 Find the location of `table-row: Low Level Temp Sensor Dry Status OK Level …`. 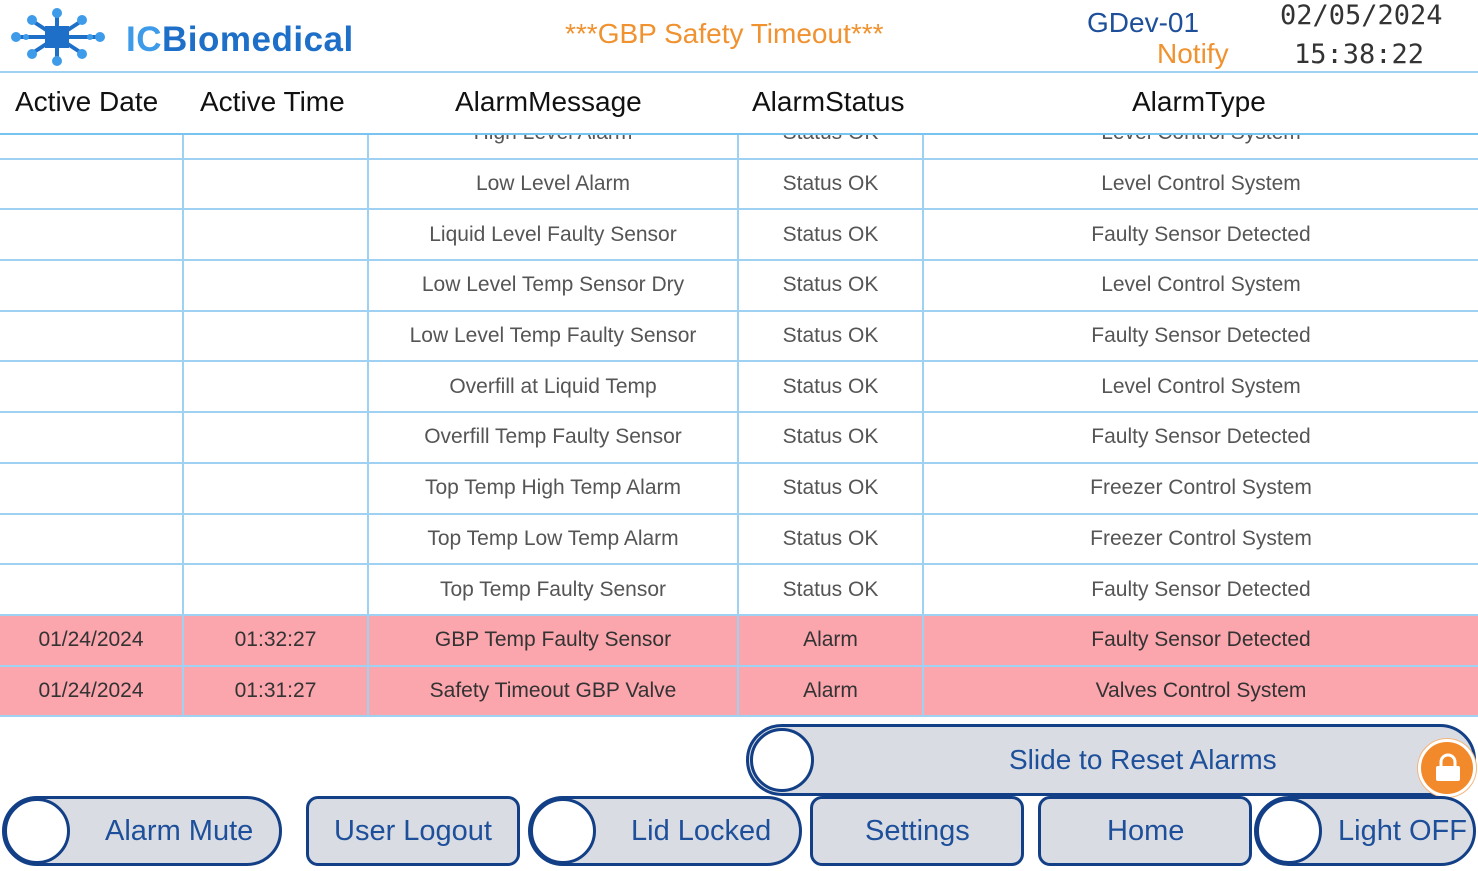

table-row: Low Level Temp Sensor Dry Status OK Level … is located at coordinates (739, 286).